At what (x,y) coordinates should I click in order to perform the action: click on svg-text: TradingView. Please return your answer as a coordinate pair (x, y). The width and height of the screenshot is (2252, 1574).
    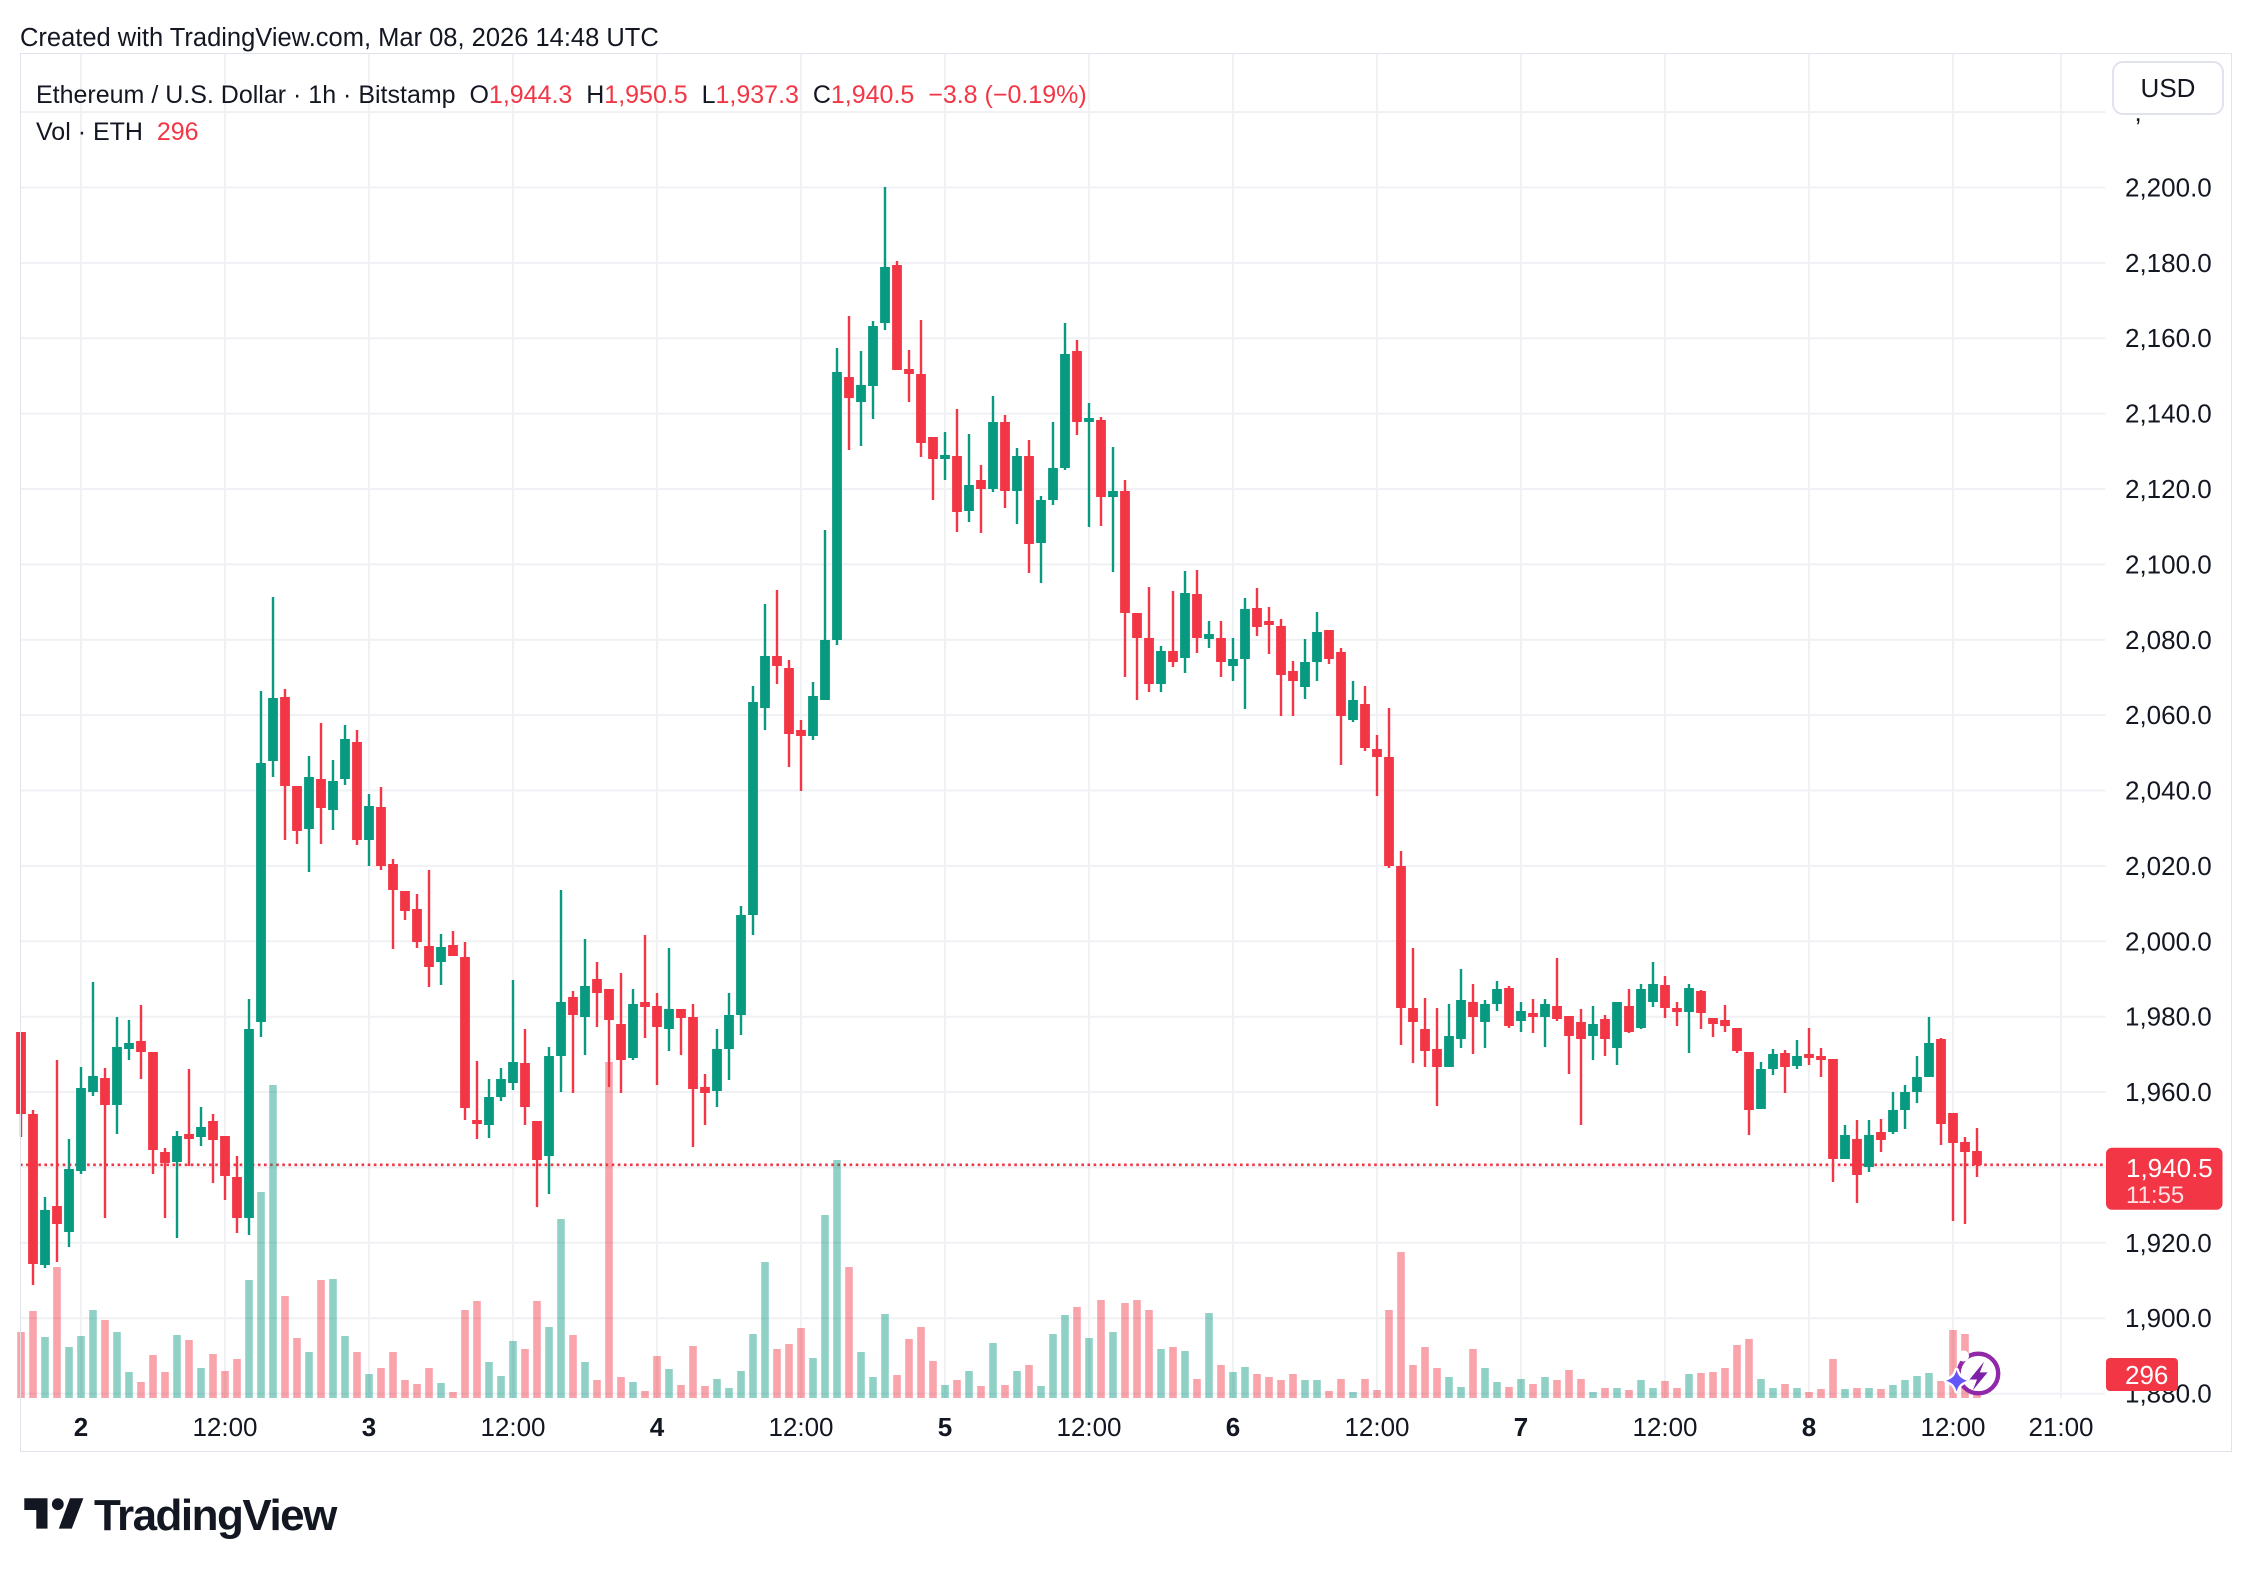
    Looking at the image, I should click on (216, 1515).